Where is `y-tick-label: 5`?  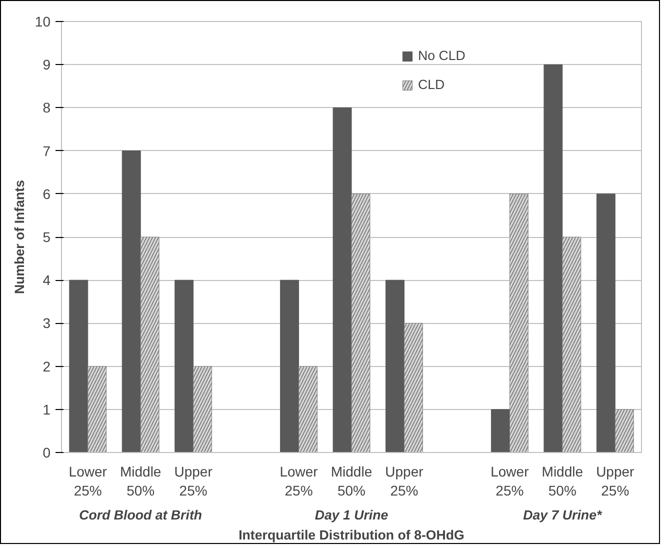
y-tick-label: 5 is located at coordinates (46, 237).